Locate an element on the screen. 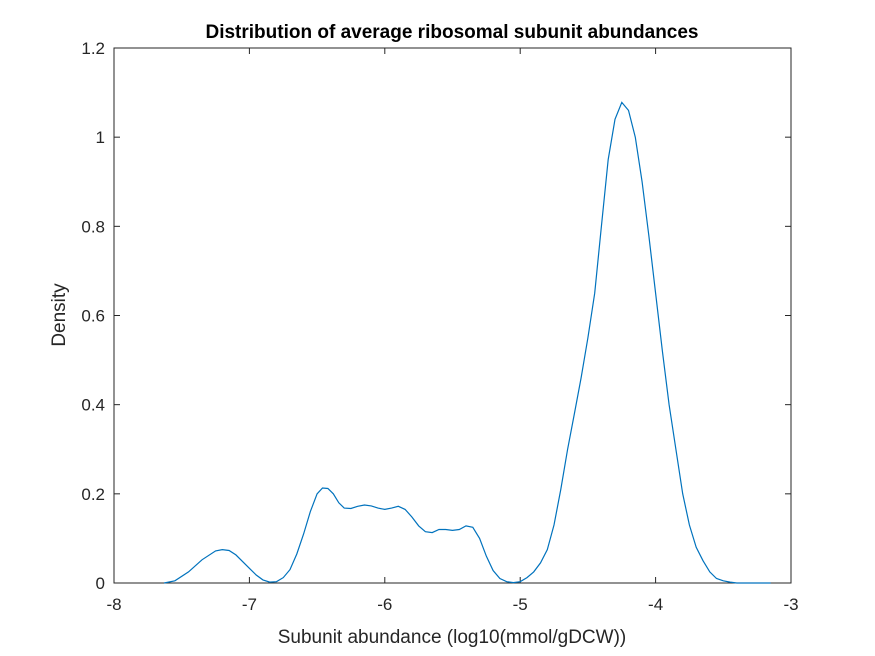 The height and width of the screenshot is (656, 875). y-tick-label: 1.2 is located at coordinates (93, 48).